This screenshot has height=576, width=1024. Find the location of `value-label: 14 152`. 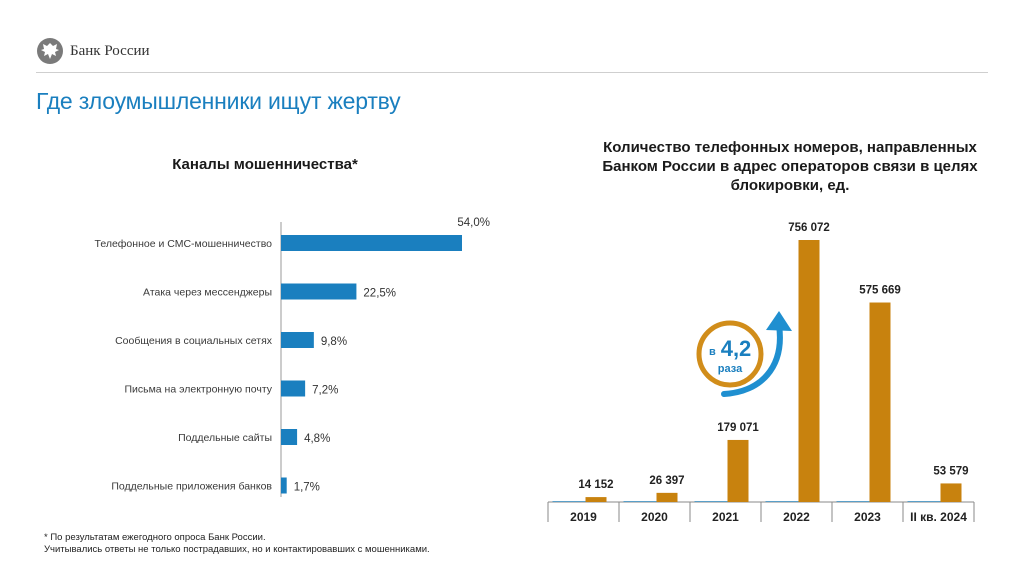

value-label: 14 152 is located at coordinates (595, 485).